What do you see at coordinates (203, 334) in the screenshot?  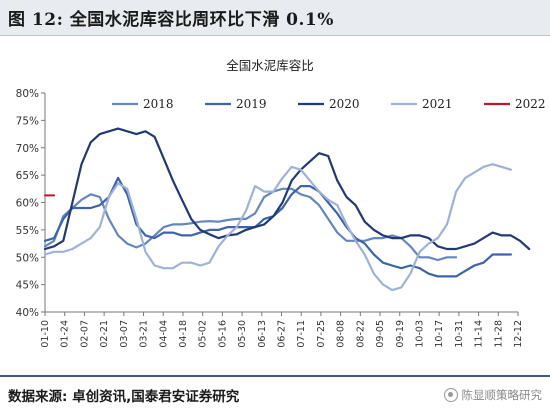 I see `x-tick-label: 05-02` at bounding box center [203, 334].